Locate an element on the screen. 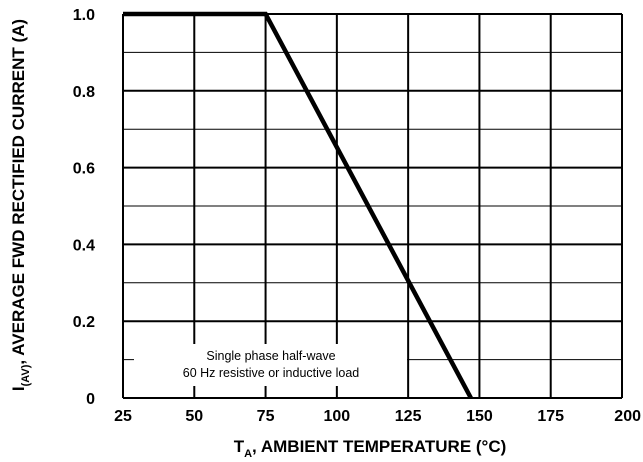 The height and width of the screenshot is (462, 643). x-axis-ticks: 25 50 75 100 125 150 175 200 is located at coordinates (377, 416).